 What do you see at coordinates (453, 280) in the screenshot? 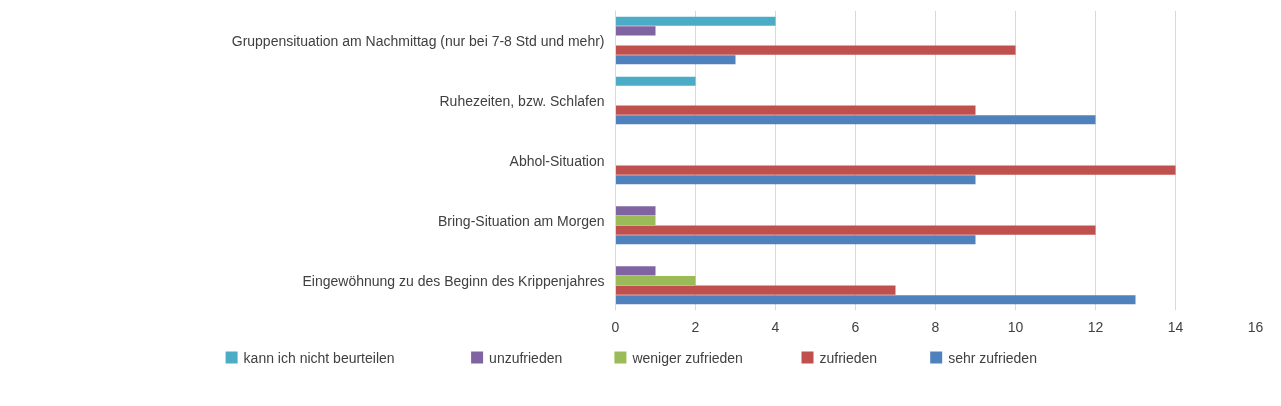
I see `y-tick-label: Eingewöhnung zu des Beginn des Krippenjahres` at bounding box center [453, 280].